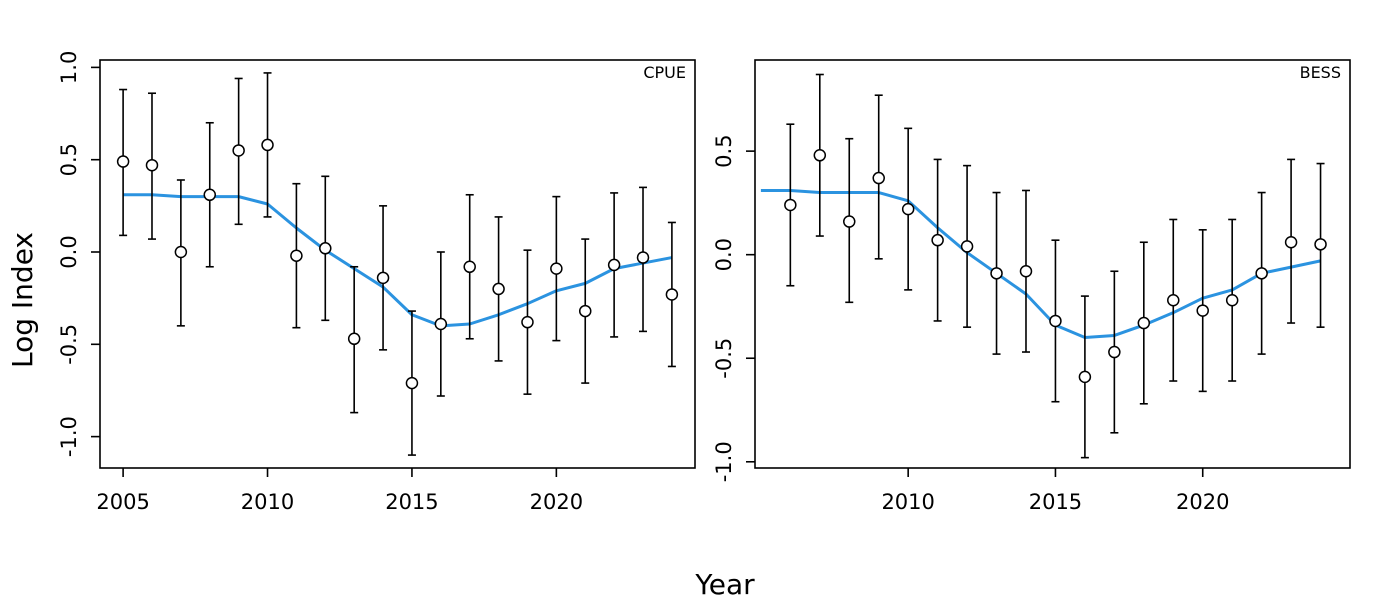 Image resolution: width=1400 pixels, height=600 pixels. What do you see at coordinates (398, 260) in the screenshot?
I see `cpue-fitted-line` at bounding box center [398, 260].